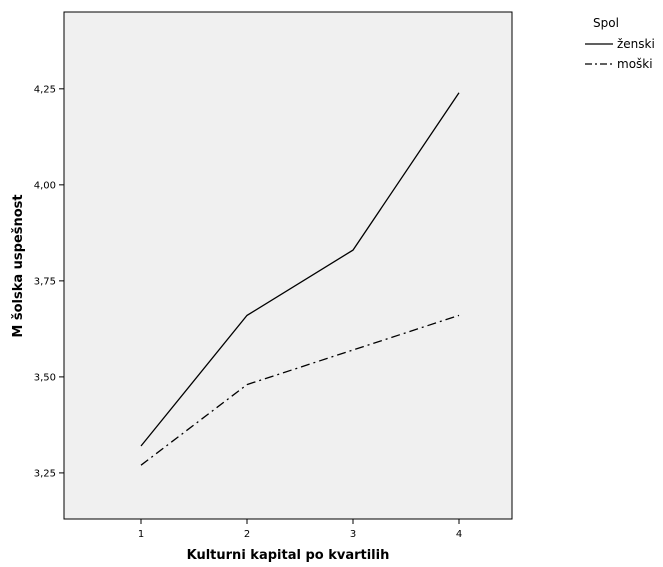 Image resolution: width=663 pixels, height=567 pixels. I want to click on y-tick-label: 3,25, so click(45, 473).